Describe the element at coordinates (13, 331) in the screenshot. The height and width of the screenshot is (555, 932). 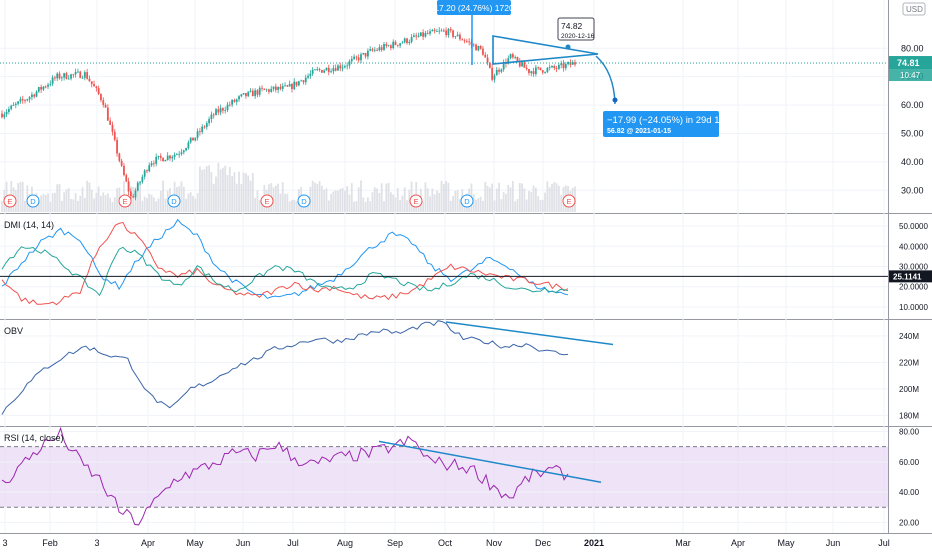
I see `obv-label: OBV` at that location.